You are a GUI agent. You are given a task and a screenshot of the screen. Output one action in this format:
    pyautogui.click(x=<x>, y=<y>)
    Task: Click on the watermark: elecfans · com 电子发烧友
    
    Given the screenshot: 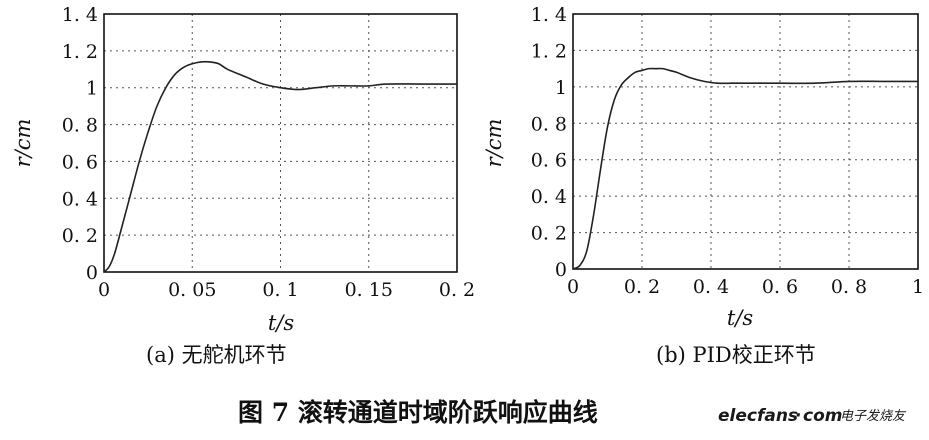 What is the action you would take?
    pyautogui.click(x=812, y=416)
    